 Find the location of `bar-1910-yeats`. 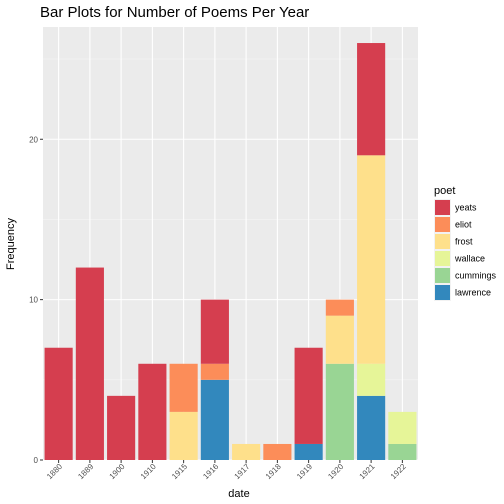

bar-1910-yeats is located at coordinates (152, 411).